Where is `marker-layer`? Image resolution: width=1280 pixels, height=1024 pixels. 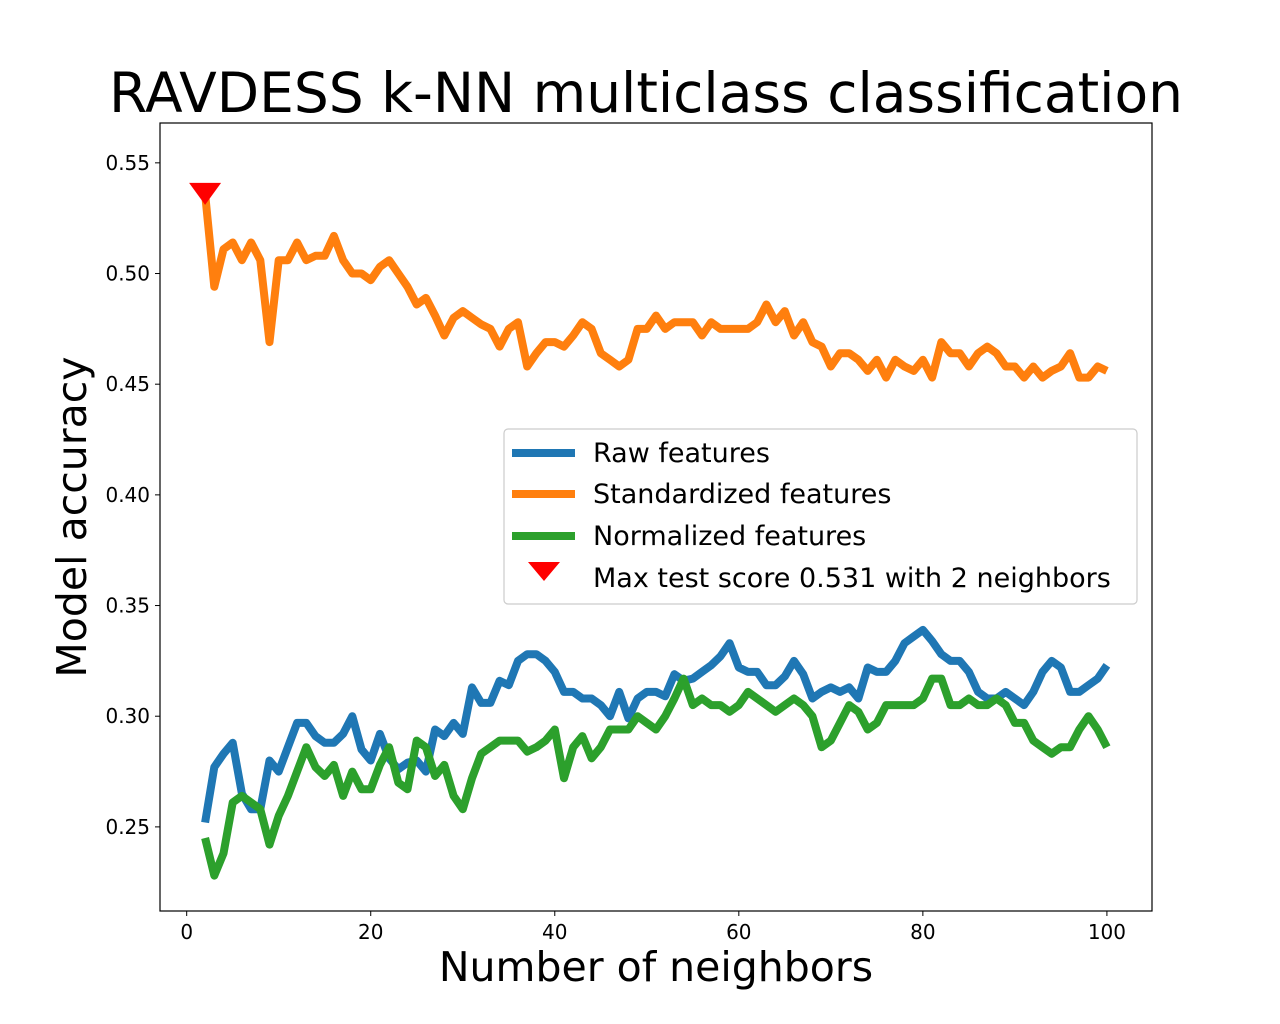 marker-layer is located at coordinates (205, 193).